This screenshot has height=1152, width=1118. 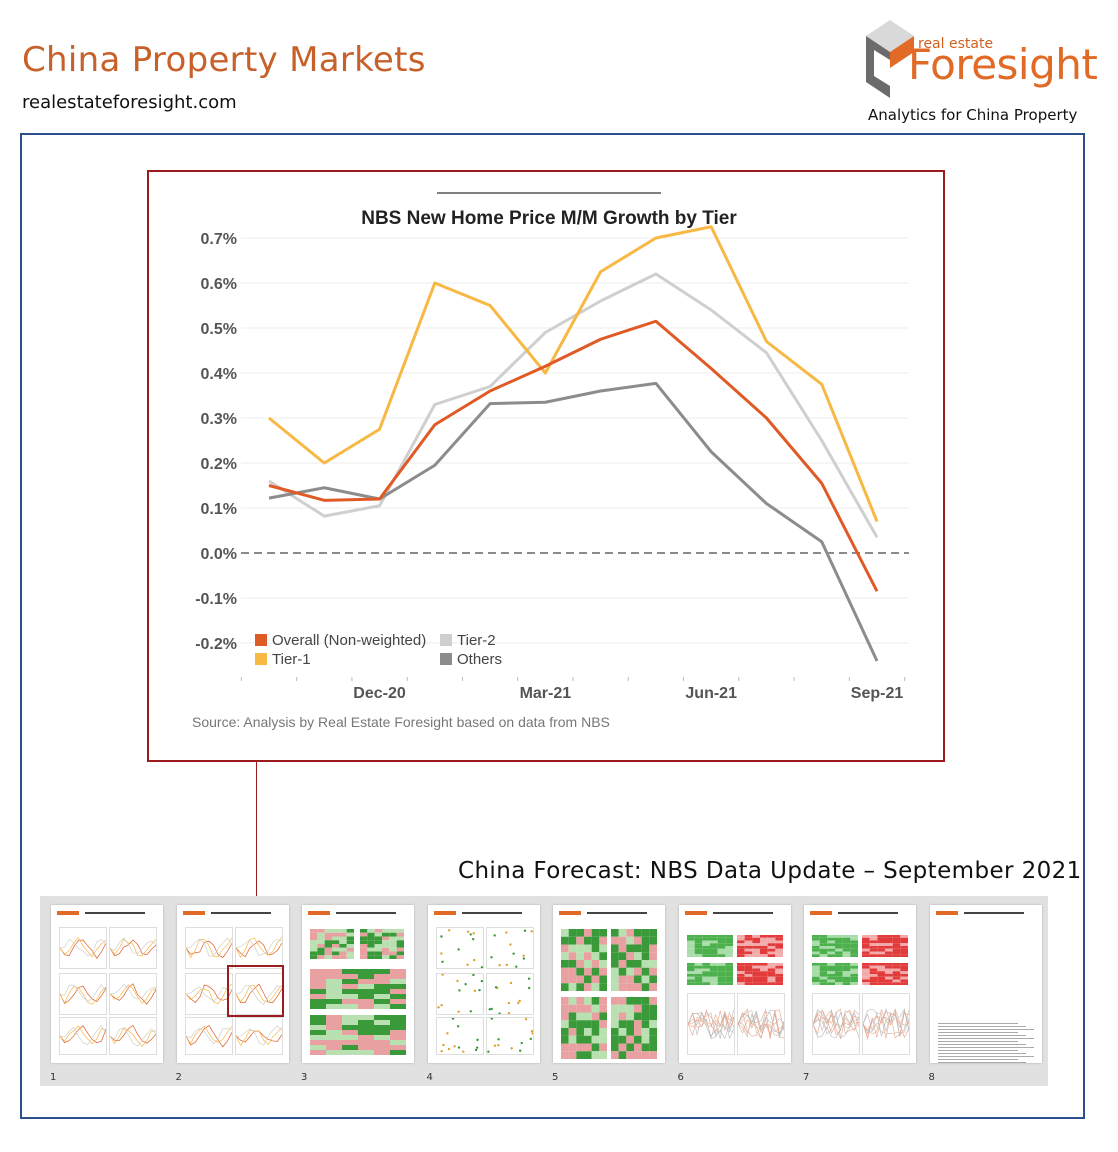 I want to click on foresight-logo: real estate Foresight, so click(x=979, y=66).